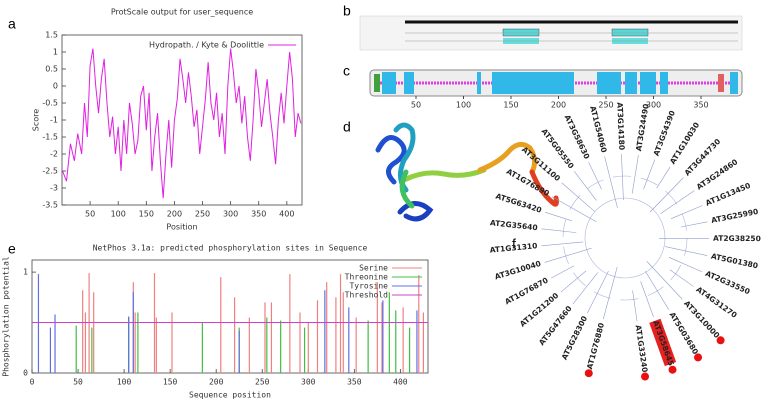 The image size is (770, 414). I want to click on scale-label: 150, so click(510, 105).